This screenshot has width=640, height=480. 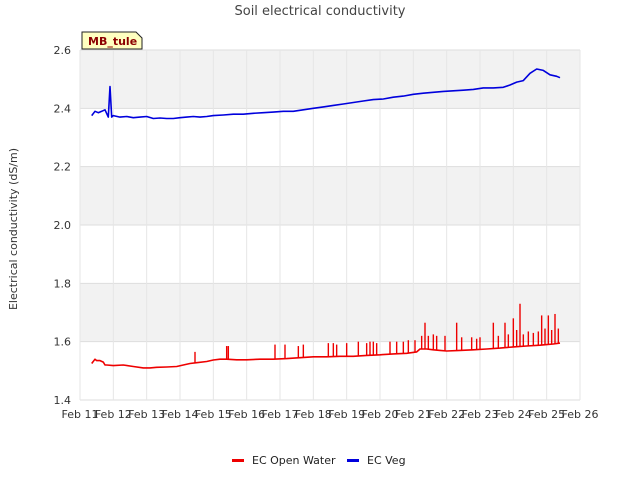 What do you see at coordinates (513, 414) in the screenshot?
I see `x-tick-label: Feb 24` at bounding box center [513, 414].